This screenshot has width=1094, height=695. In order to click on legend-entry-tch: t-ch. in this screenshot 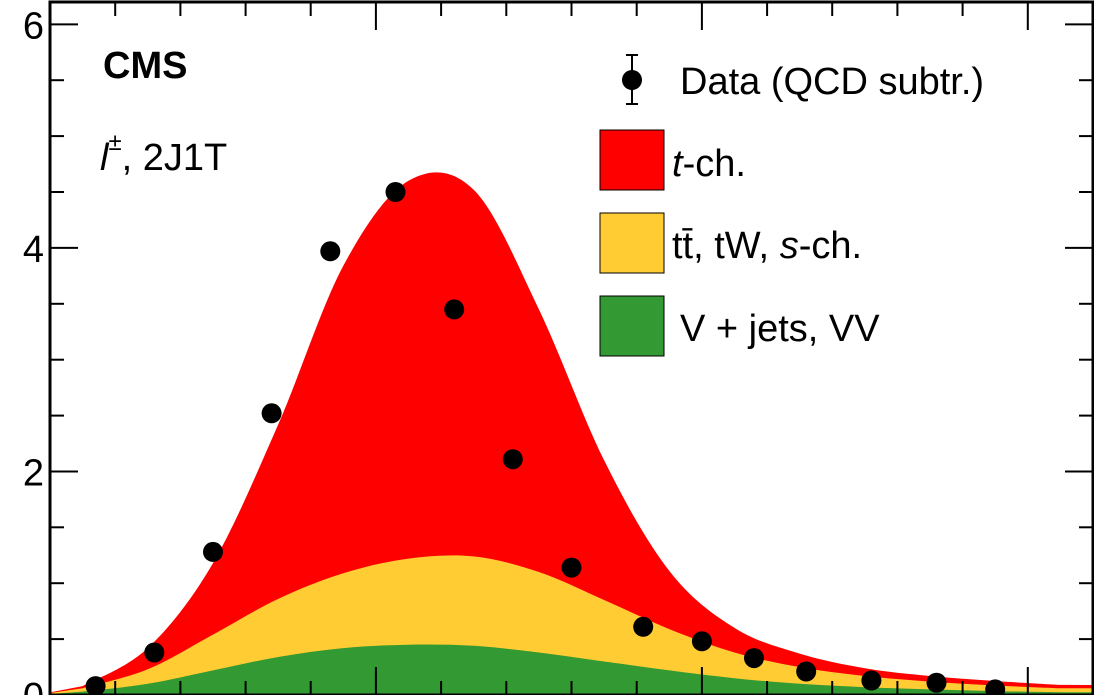, I will do `click(672, 160)`.